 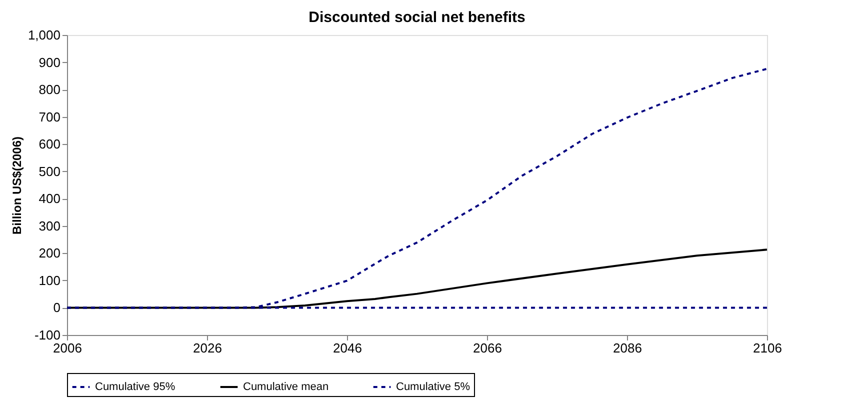 I want to click on x-tick-label: 2086, so click(x=627, y=348).